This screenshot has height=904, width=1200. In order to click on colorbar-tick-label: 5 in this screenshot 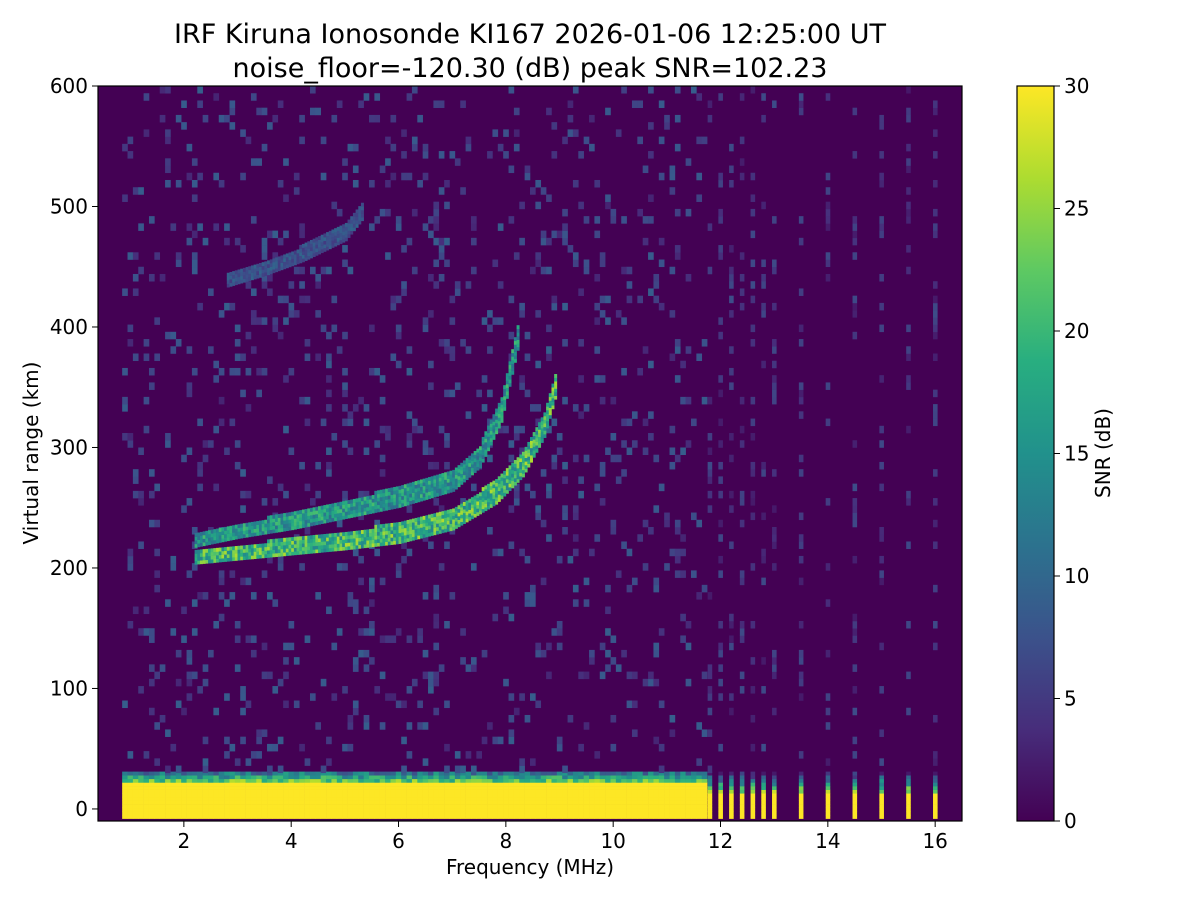, I will do `click(1070, 699)`.